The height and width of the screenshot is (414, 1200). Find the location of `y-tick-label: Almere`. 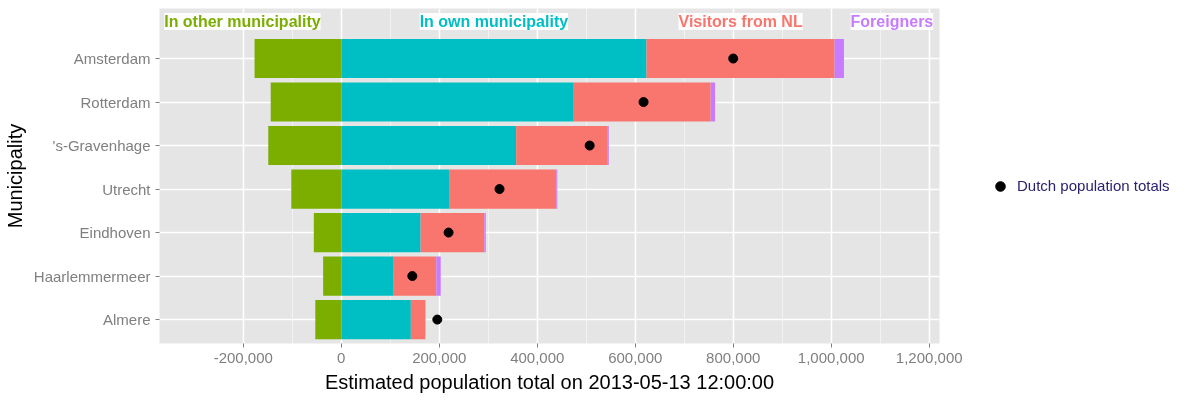

y-tick-label: Almere is located at coordinates (126, 320).